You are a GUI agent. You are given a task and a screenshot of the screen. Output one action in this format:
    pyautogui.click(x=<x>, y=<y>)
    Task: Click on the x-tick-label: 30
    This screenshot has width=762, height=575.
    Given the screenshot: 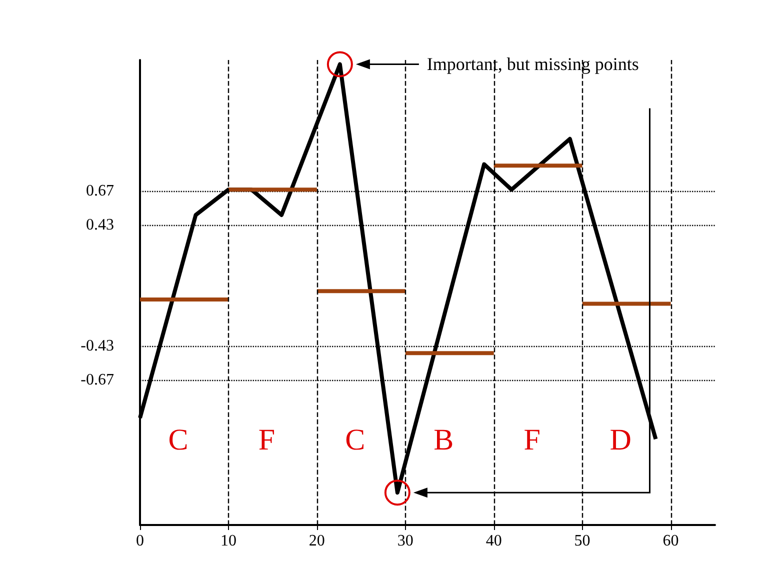 What is the action you would take?
    pyautogui.click(x=405, y=541)
    